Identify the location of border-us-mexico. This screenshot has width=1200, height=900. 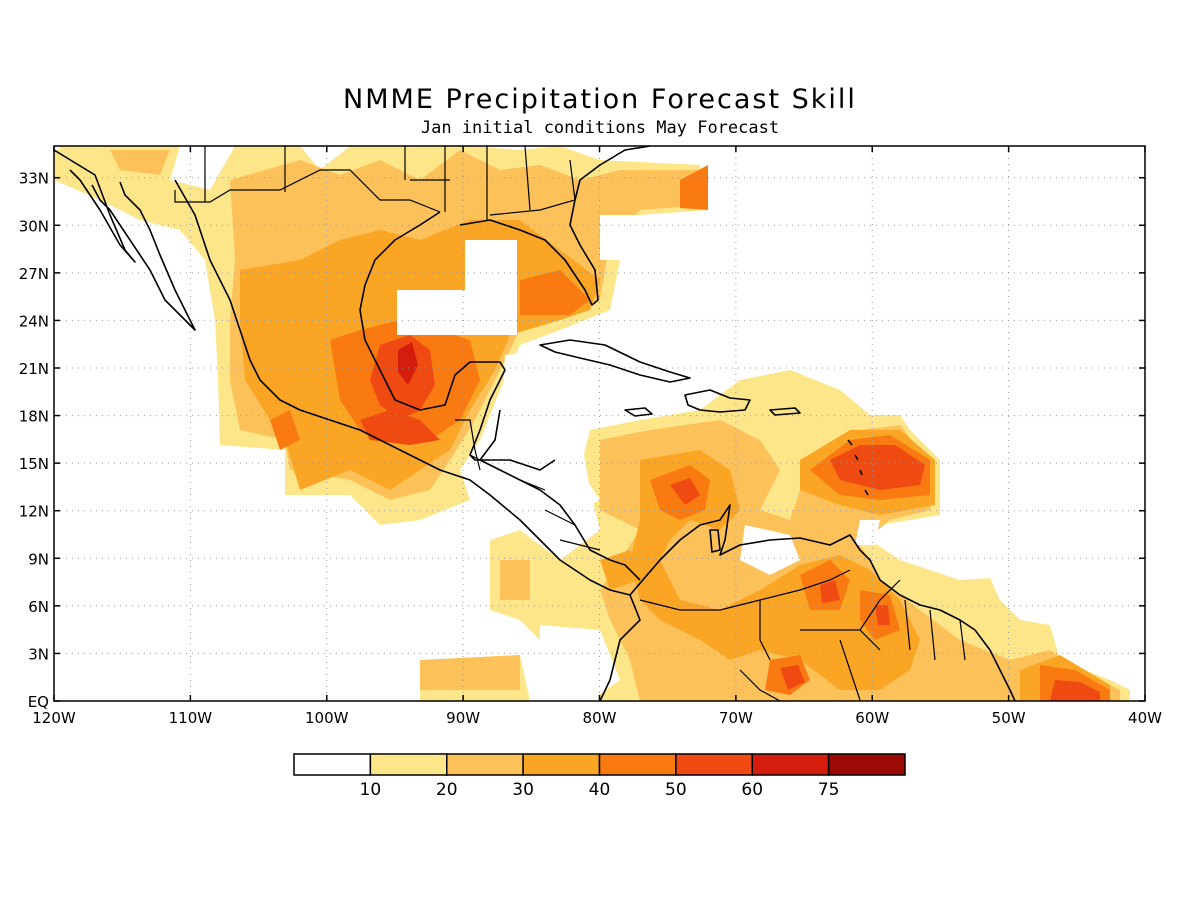
(307, 191).